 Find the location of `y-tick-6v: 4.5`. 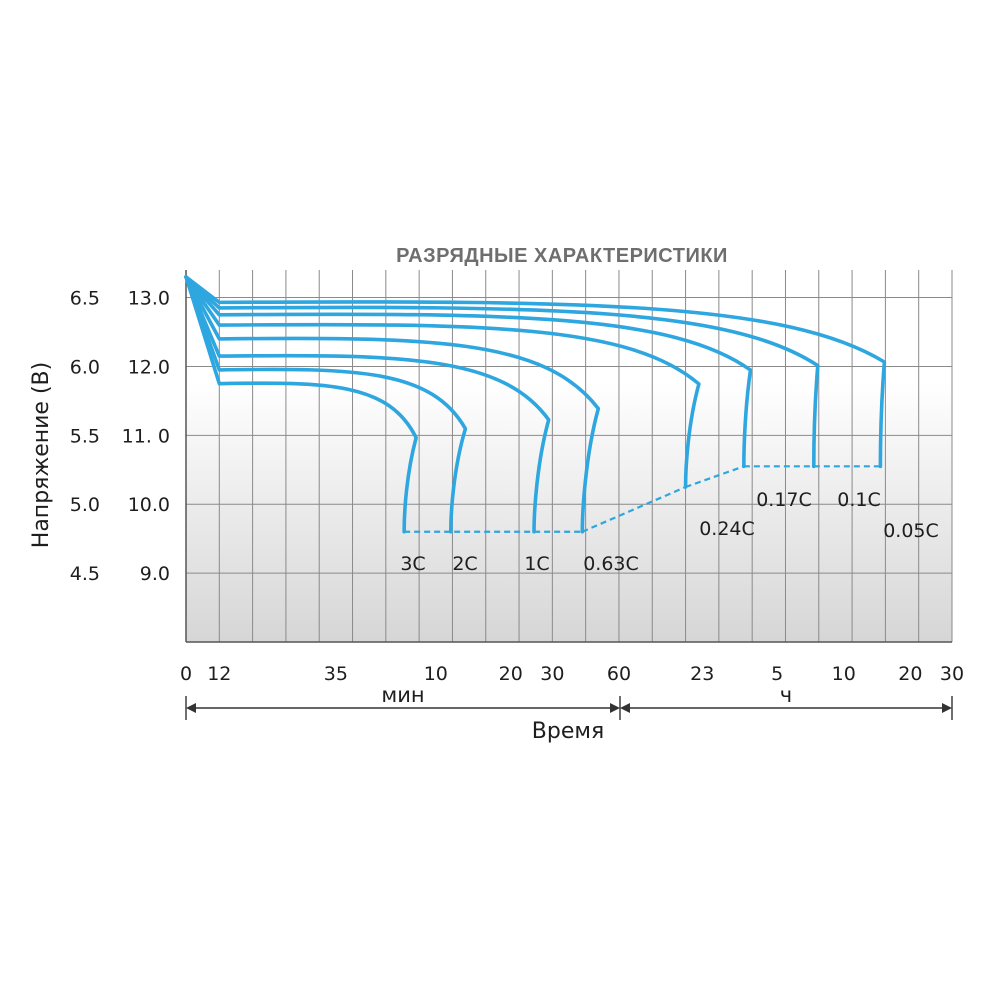

y-tick-6v: 4.5 is located at coordinates (85, 574).